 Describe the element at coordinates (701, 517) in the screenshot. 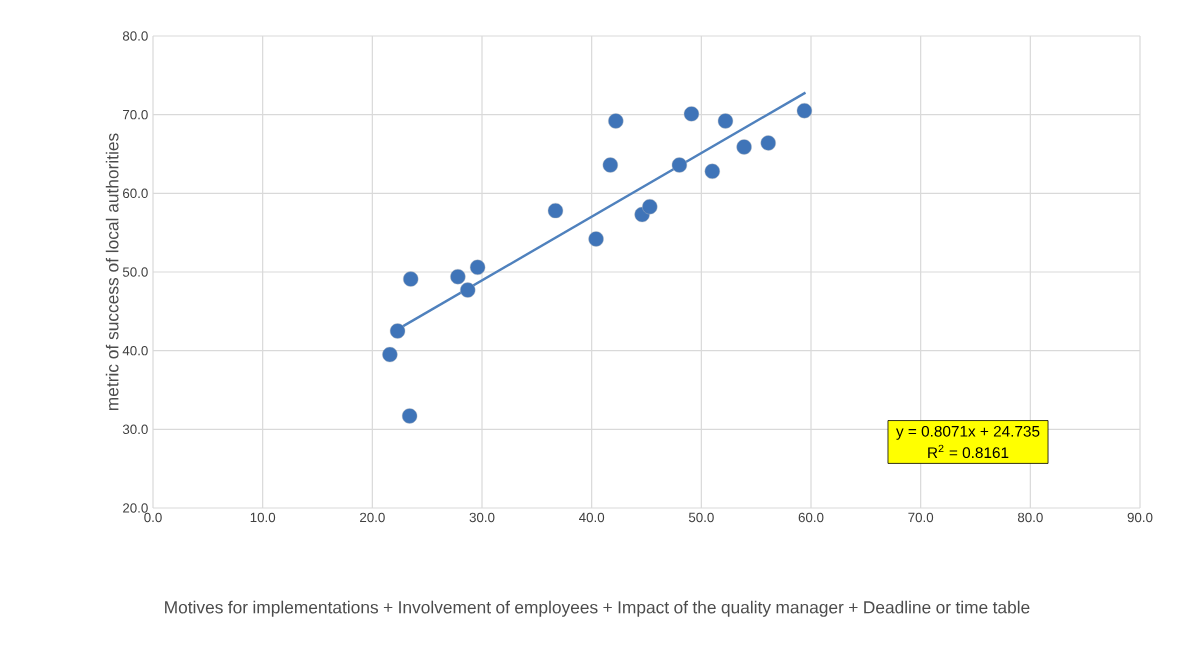

I see `x-tick-label: 50.0` at that location.